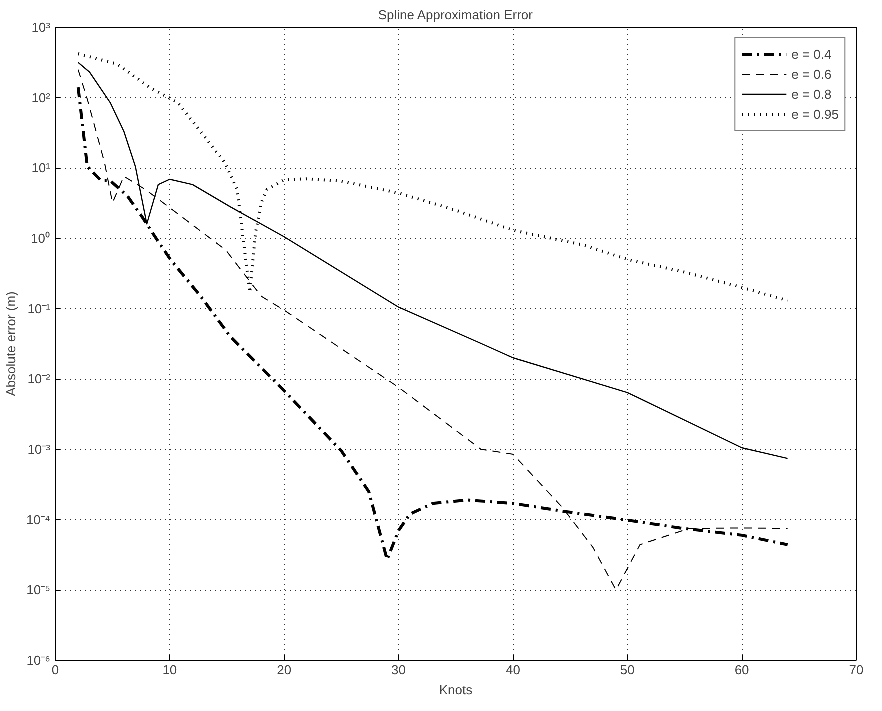 The width and height of the screenshot is (882, 711). What do you see at coordinates (399, 670) in the screenshot?
I see `x-tick-label: 30` at bounding box center [399, 670].